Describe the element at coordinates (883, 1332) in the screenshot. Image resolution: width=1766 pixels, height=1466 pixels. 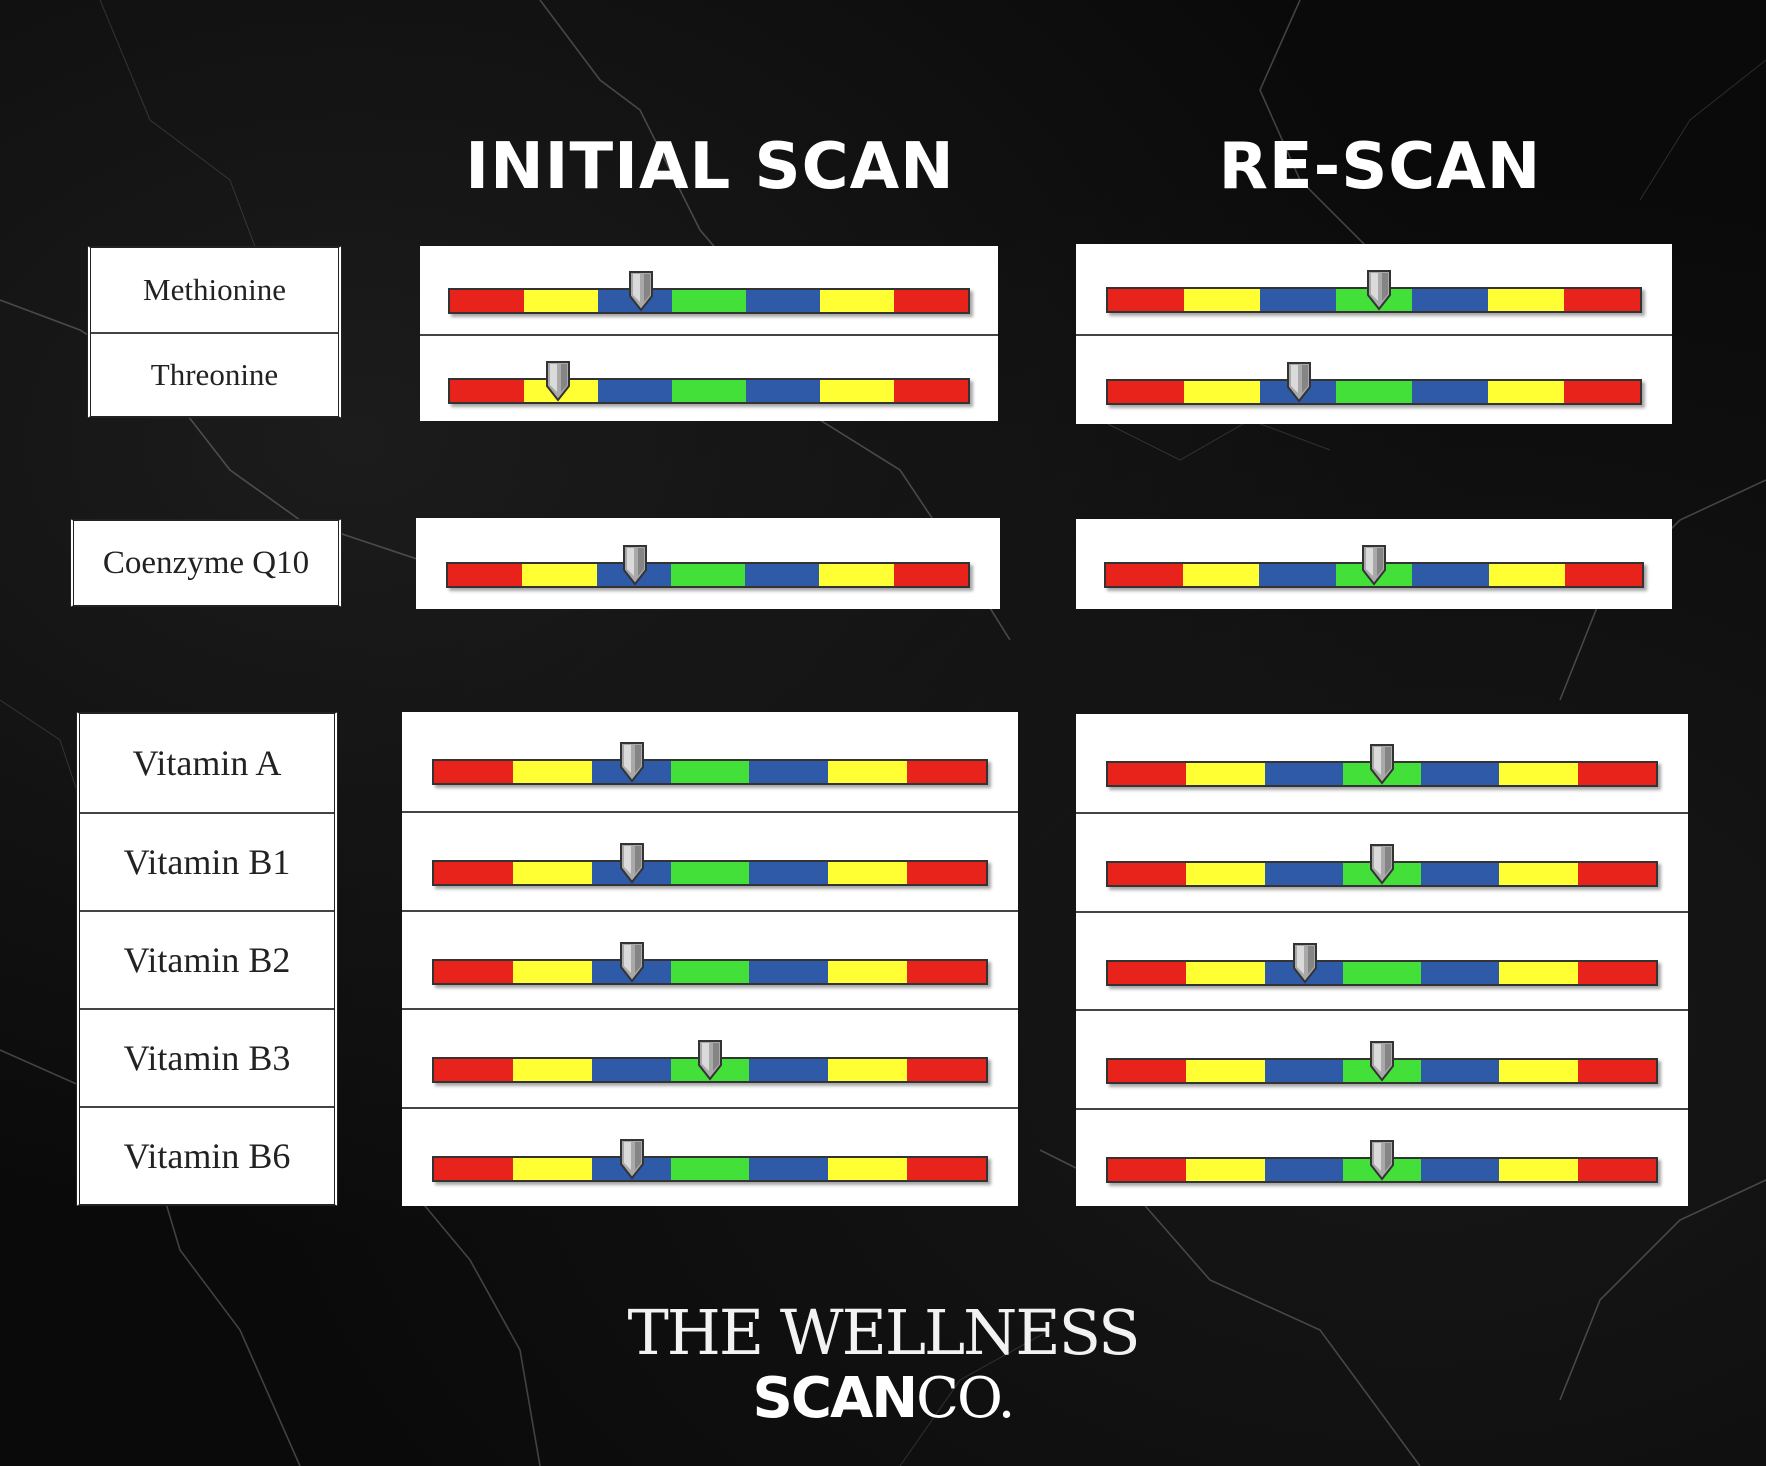
I see `logo-wordmark-top: THE WELLNESS` at that location.